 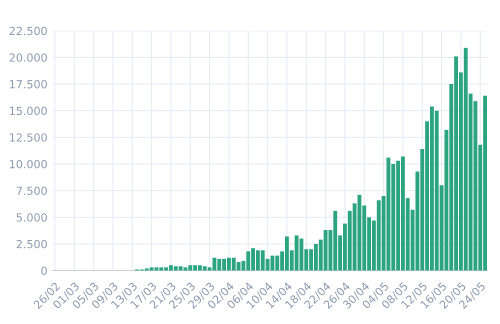 I want to click on y-tick-label: 20.000, so click(x=28, y=57).